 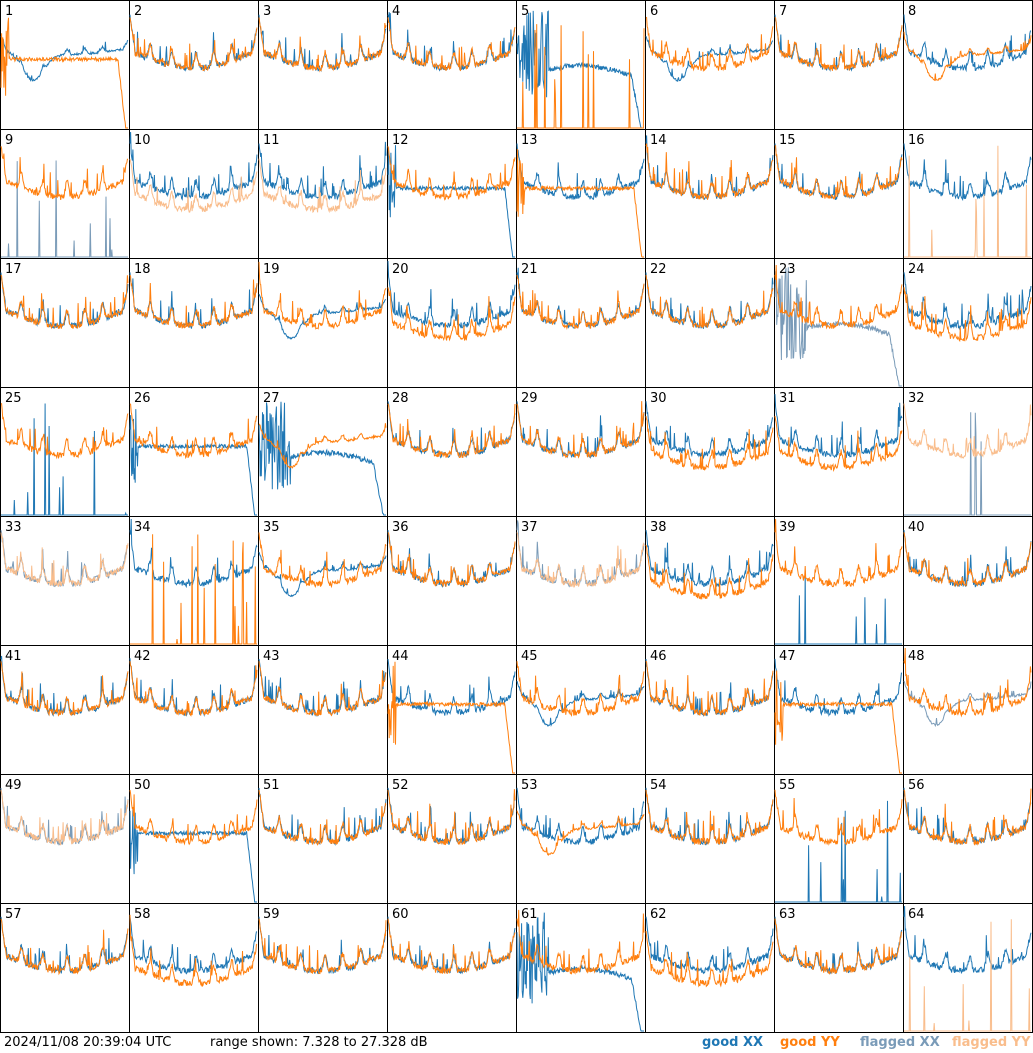 What do you see at coordinates (323, 968) in the screenshot?
I see `panel-59: 59` at bounding box center [323, 968].